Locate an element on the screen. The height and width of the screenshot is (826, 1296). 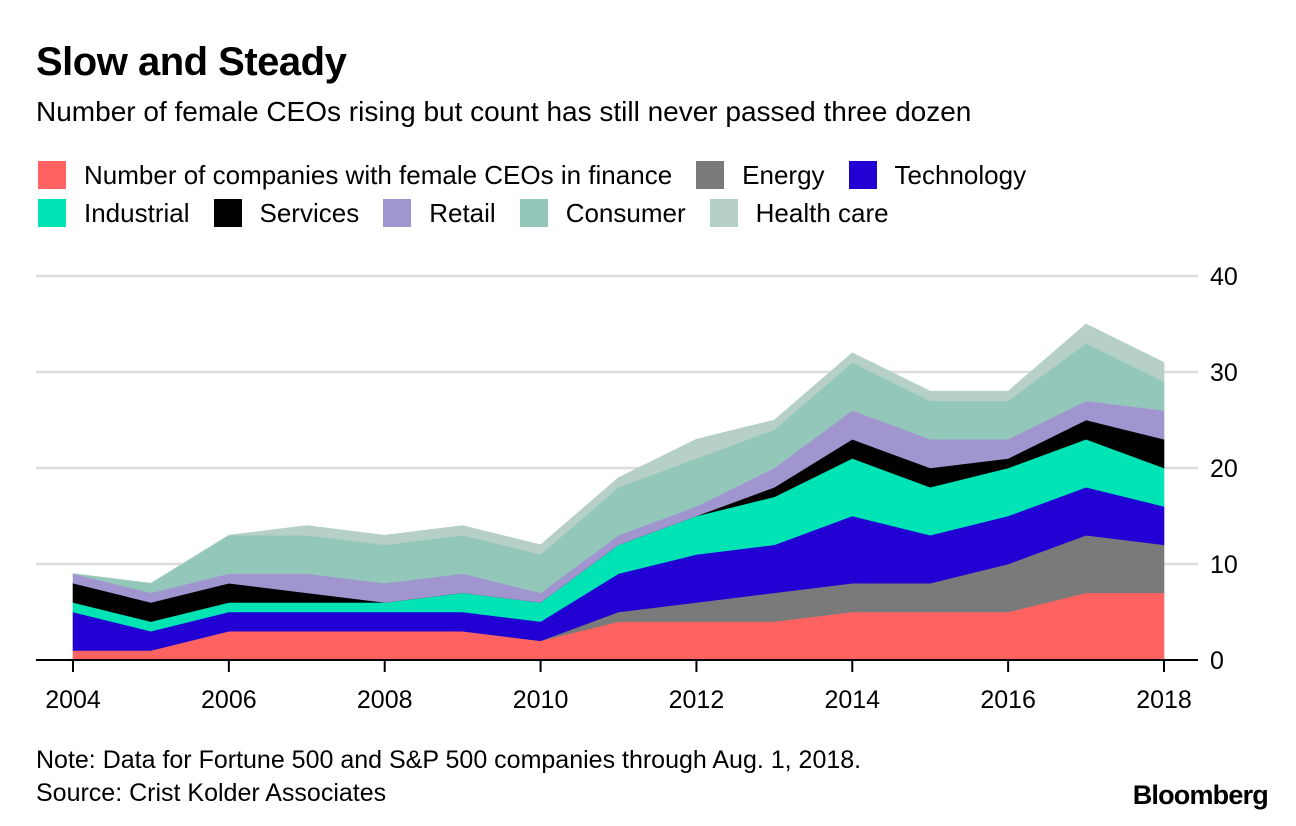
legend-swatch-technology is located at coordinates (862, 175).